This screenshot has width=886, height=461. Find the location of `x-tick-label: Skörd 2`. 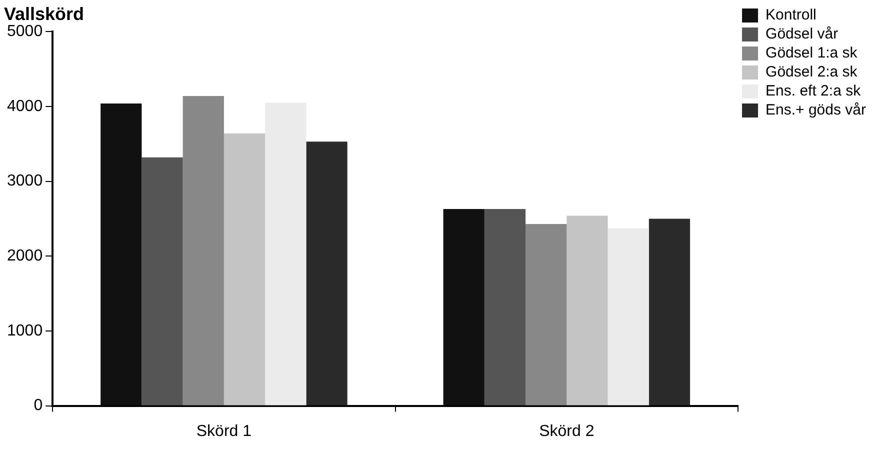

x-tick-label: Skörd 2 is located at coordinates (566, 431).